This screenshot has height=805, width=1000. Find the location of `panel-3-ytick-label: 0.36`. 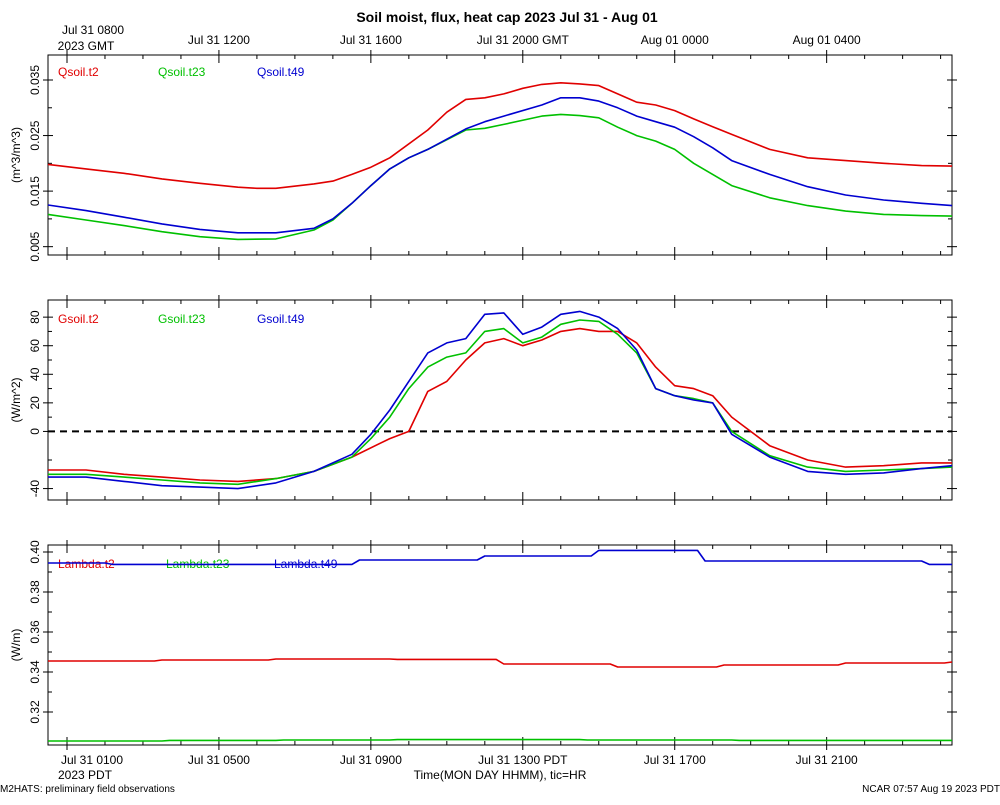

panel-3-ytick-label: 0.36 is located at coordinates (35, 632).